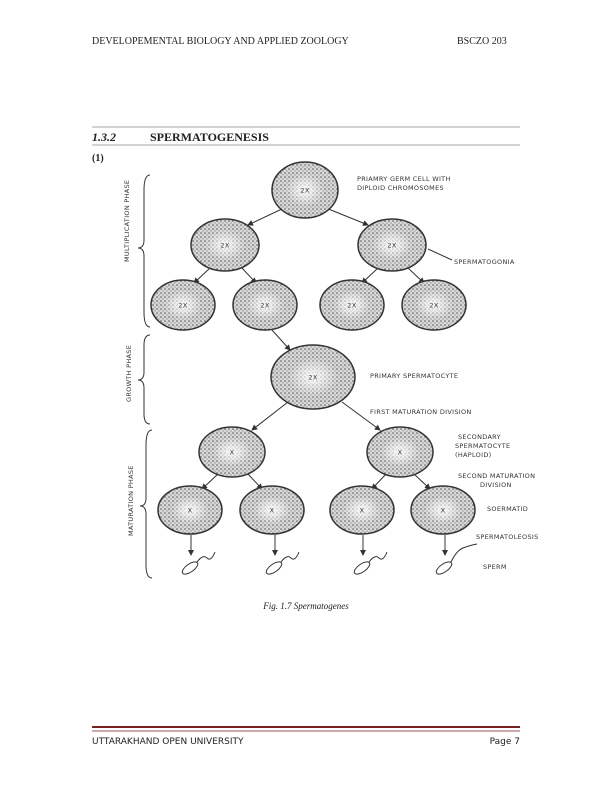  Describe the element at coordinates (507, 537) in the screenshot. I see `annotation: SPERMATOLEOSIS` at that location.